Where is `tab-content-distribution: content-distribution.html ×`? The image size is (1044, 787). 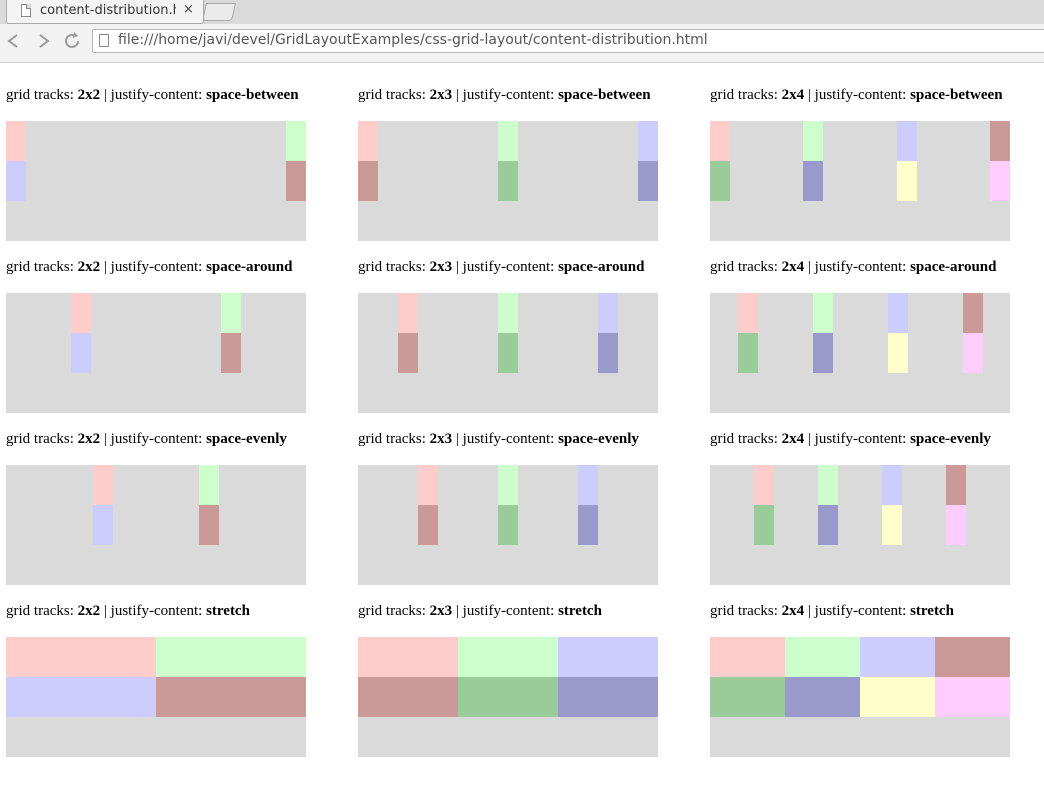
tab-content-distribution: content-distribution.html × is located at coordinates (105, 12).